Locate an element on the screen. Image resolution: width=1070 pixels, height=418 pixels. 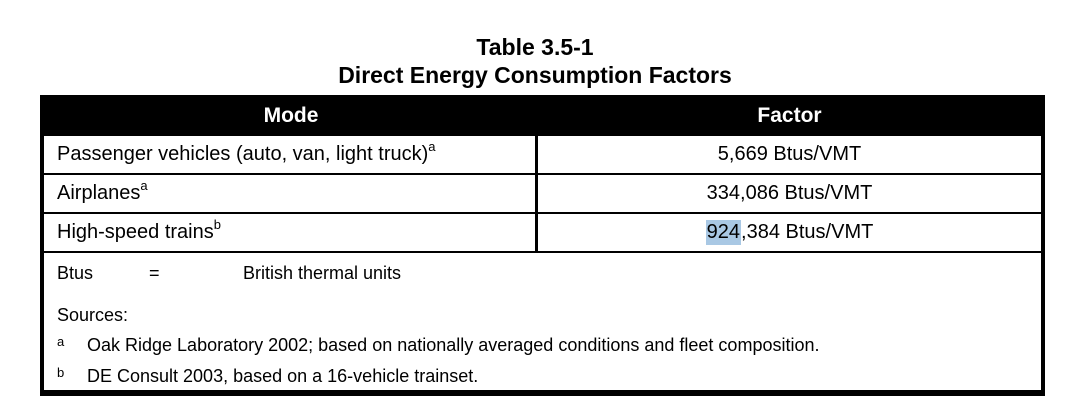
factor-value: 334,086 Btus/VMT is located at coordinates (789, 193).